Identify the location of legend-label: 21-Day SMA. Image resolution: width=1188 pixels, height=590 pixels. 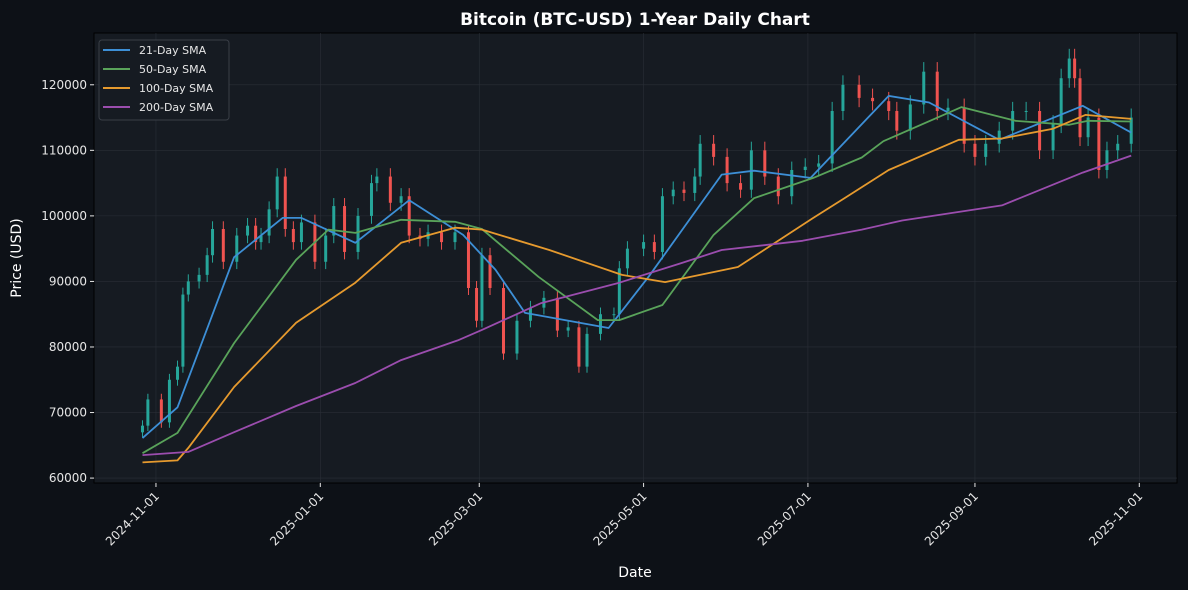
(173, 50).